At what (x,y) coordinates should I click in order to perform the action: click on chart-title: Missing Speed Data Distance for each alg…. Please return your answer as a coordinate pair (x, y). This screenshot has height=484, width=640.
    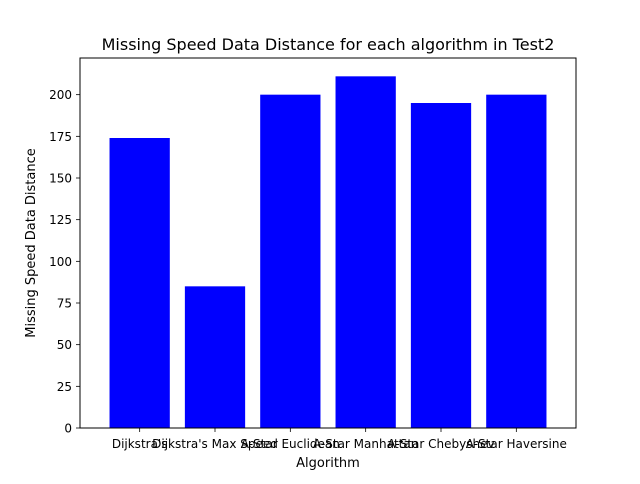
    Looking at the image, I should click on (328, 44).